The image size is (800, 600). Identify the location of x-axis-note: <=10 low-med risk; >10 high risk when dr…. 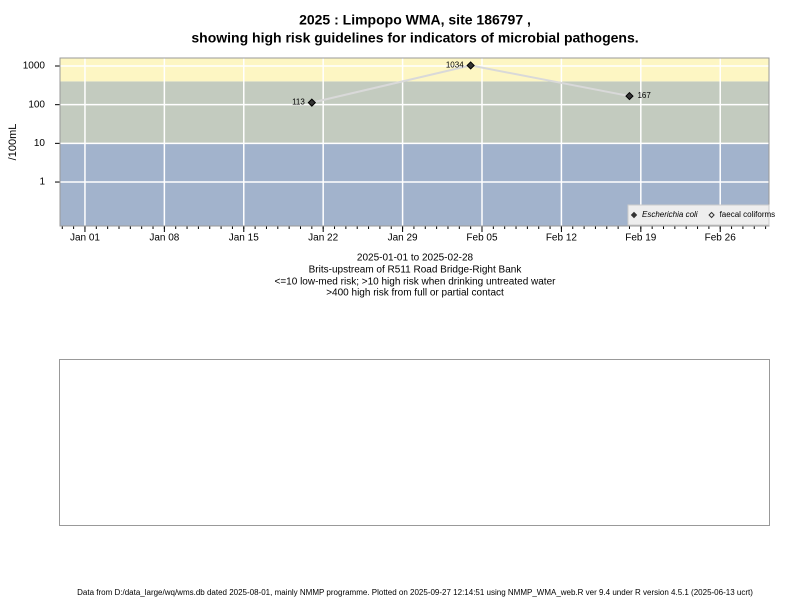
(416, 282).